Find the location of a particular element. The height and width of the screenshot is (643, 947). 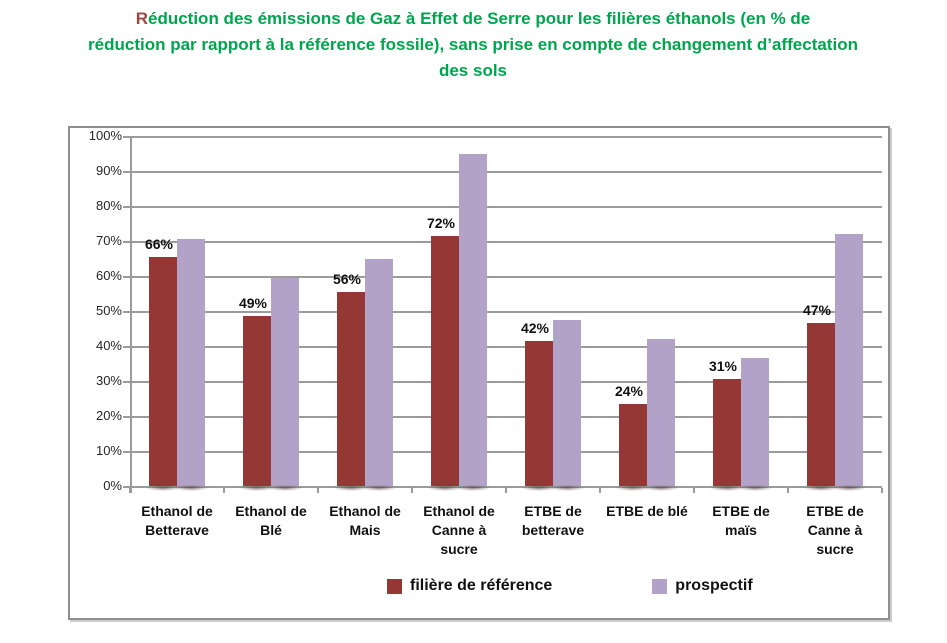

category-label-text: Ethanol de Blé is located at coordinates (271, 520).